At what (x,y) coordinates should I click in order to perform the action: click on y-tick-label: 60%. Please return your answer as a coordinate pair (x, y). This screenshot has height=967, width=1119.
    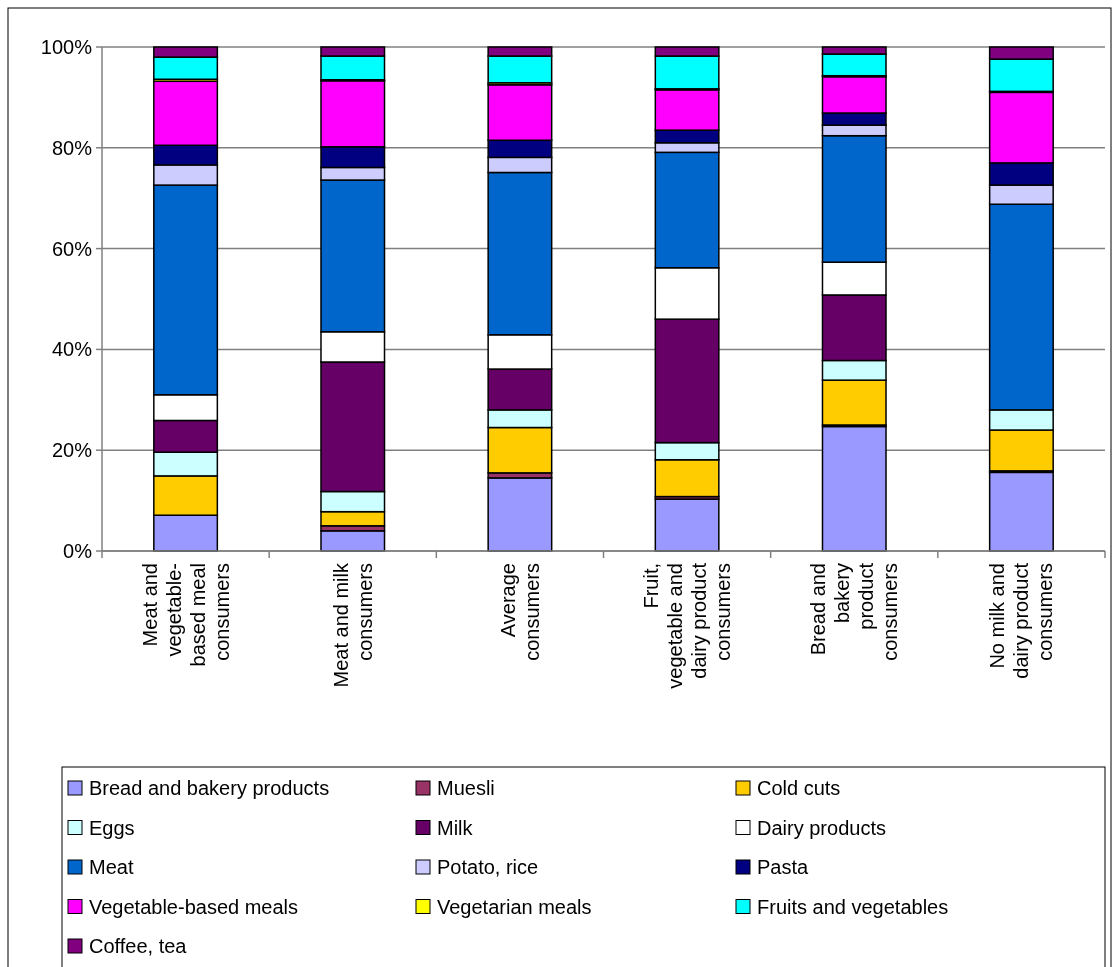
    Looking at the image, I should click on (72, 248).